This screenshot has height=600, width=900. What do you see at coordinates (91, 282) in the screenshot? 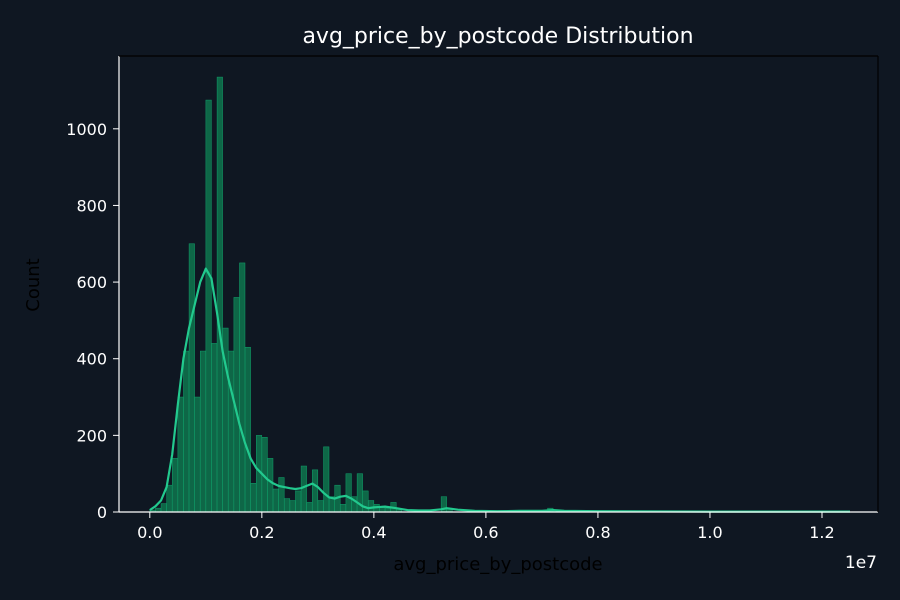
I see `y-tick-label: 600` at bounding box center [91, 282].